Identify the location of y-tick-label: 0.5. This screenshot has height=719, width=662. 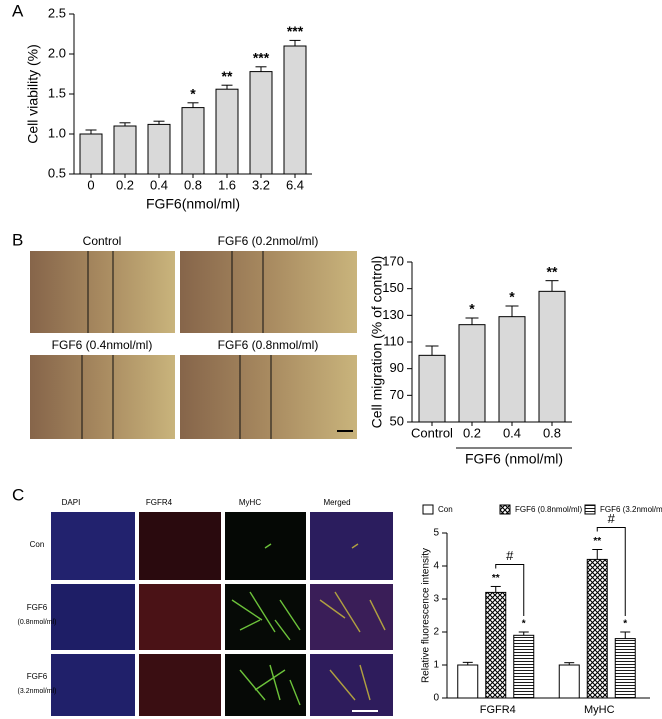
(57, 172).